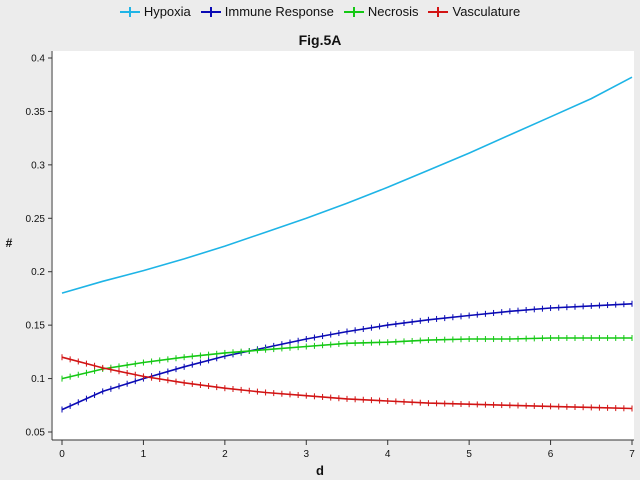  Describe the element at coordinates (144, 454) in the screenshot. I see `x-tick-label: 1` at that location.